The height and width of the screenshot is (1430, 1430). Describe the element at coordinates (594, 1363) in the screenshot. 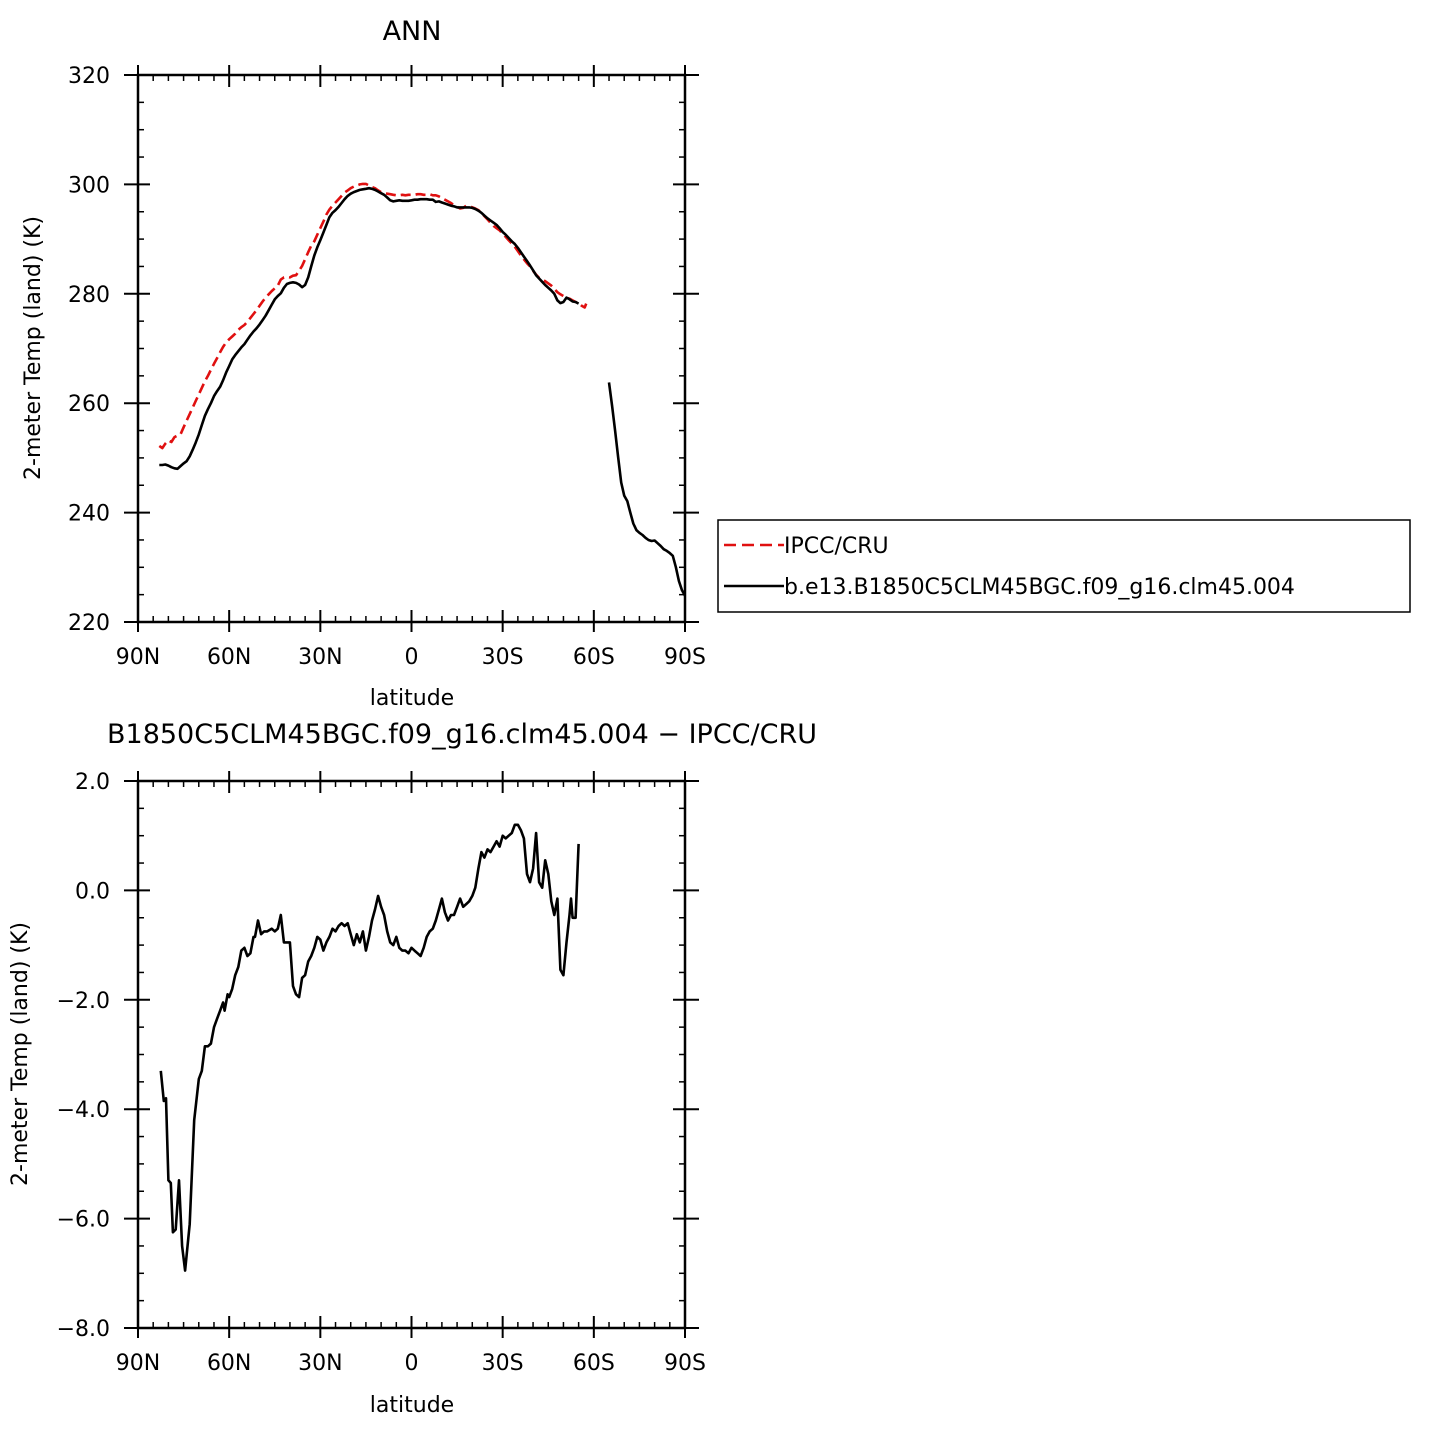

I see `bottom-x-tick-label: 60S` at that location.